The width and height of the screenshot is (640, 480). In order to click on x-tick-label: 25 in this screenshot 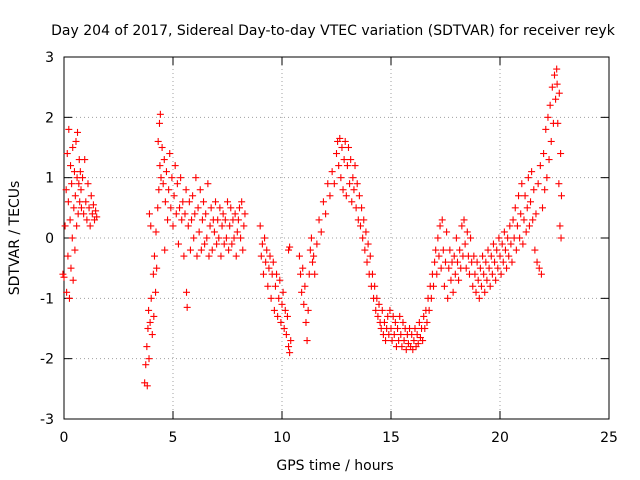, I will do `click(609, 438)`.